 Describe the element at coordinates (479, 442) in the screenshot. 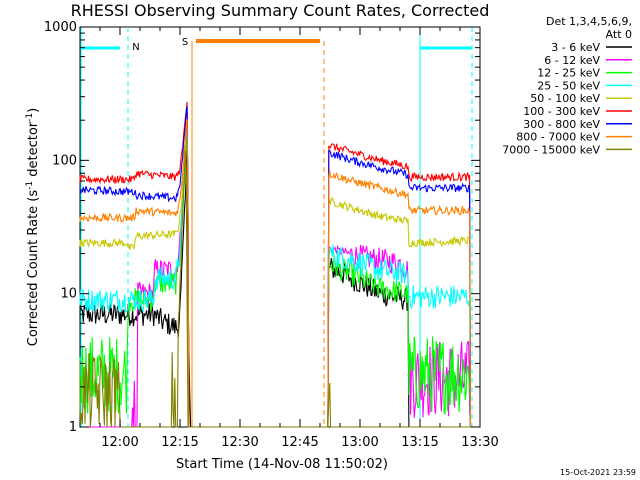

I see `x-tick-label: 13:30` at that location.